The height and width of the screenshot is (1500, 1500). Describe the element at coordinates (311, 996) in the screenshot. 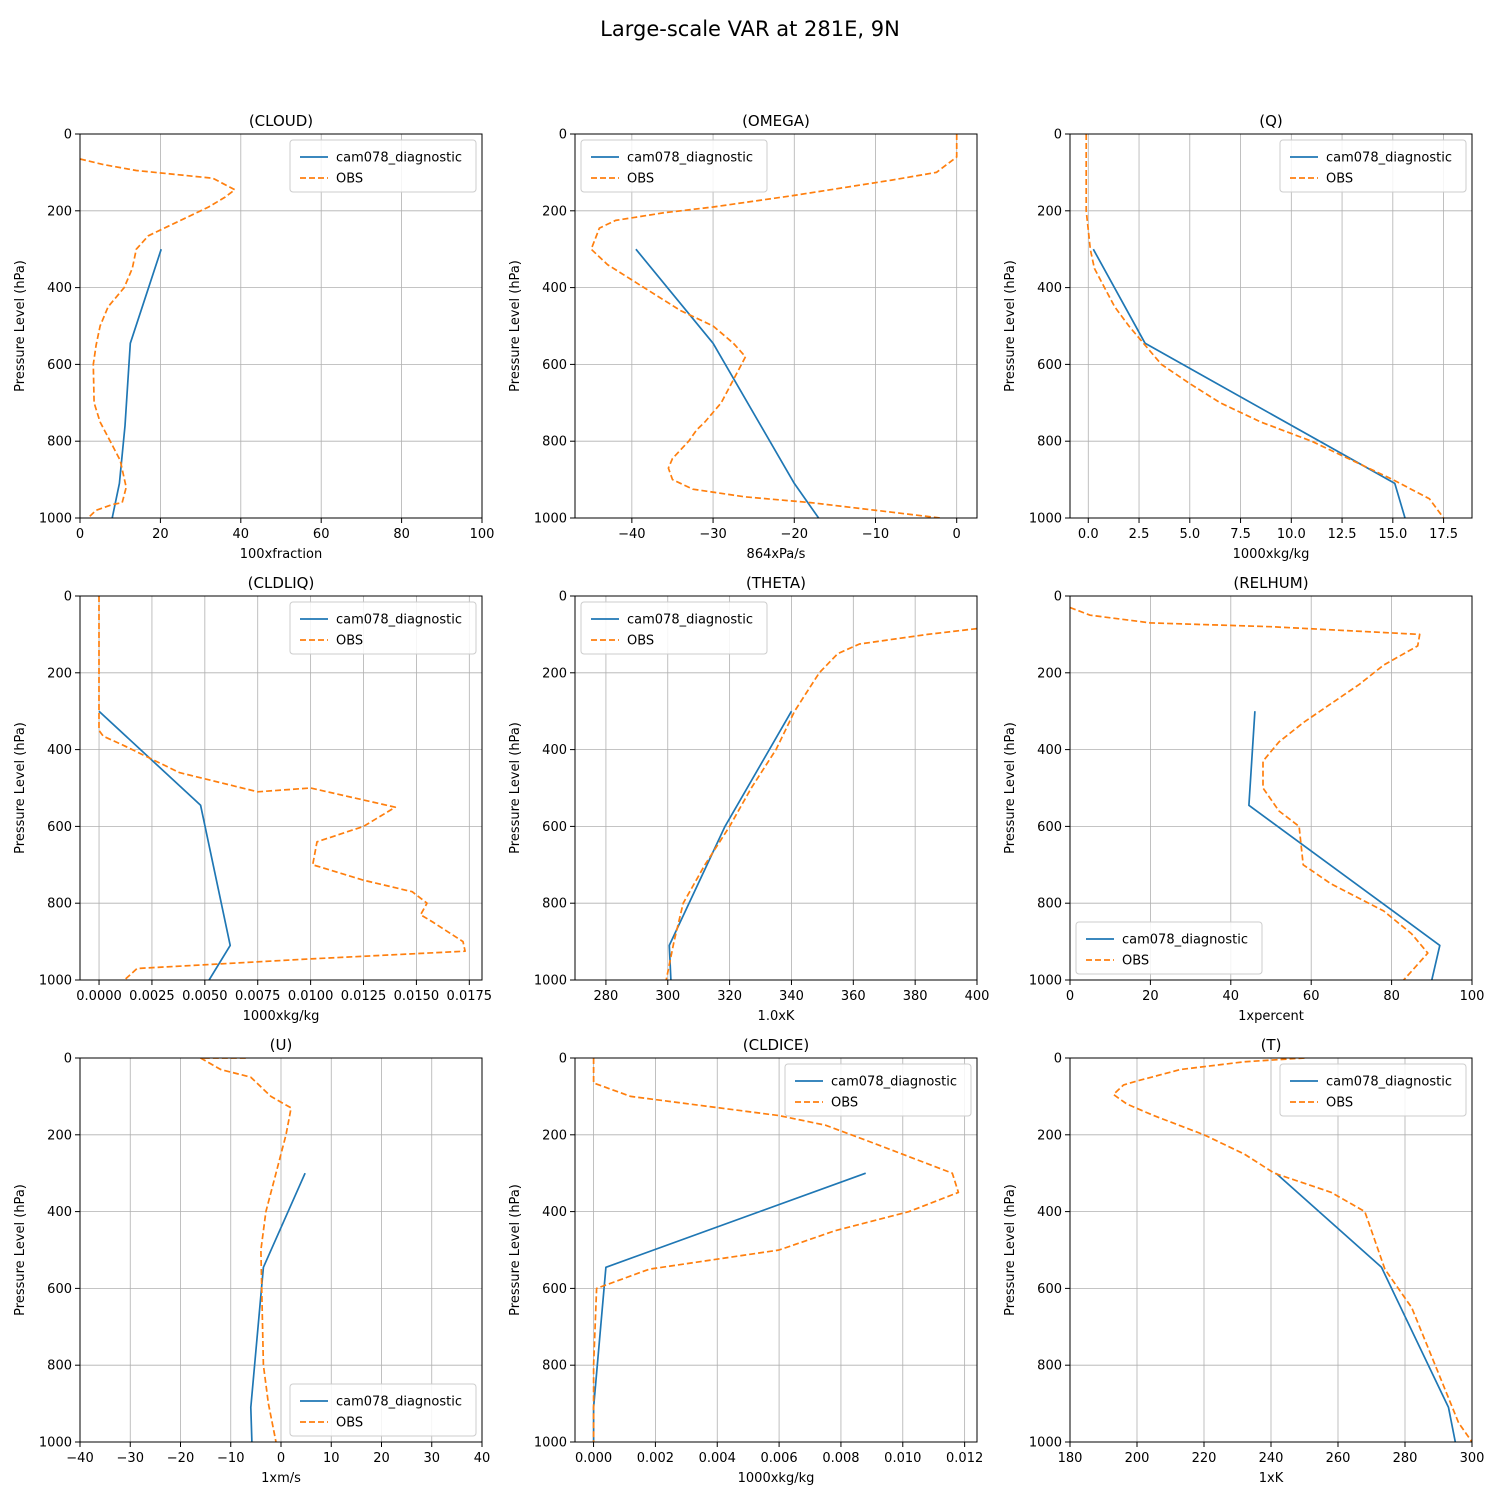

I see `x-tick-label: 0.0100` at that location.